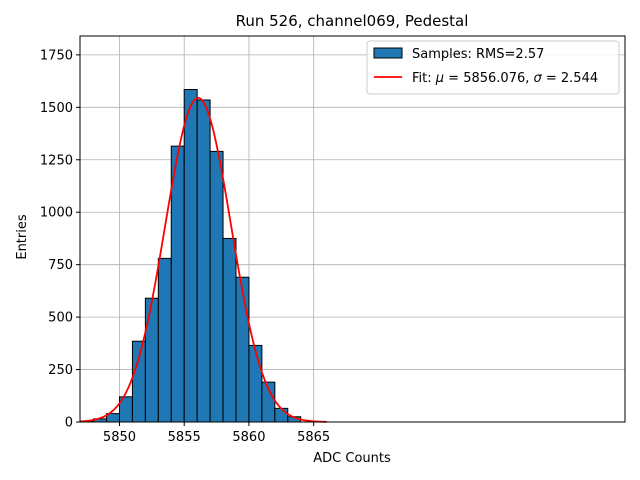 This screenshot has width=640, height=480. What do you see at coordinates (56, 160) in the screenshot?
I see `y-tick-label: 1250` at bounding box center [56, 160].